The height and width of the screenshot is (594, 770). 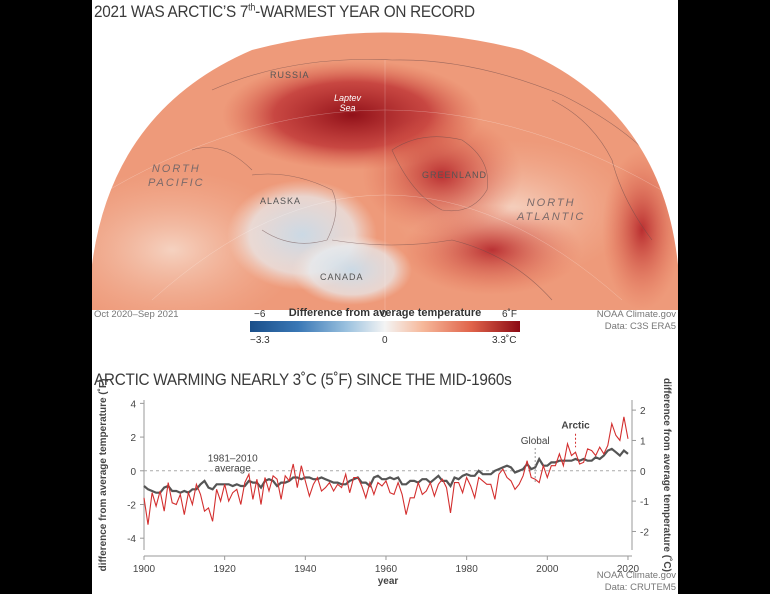 What do you see at coordinates (131, 505) in the screenshot?
I see `y-left-tick-label: -2` at bounding box center [131, 505].